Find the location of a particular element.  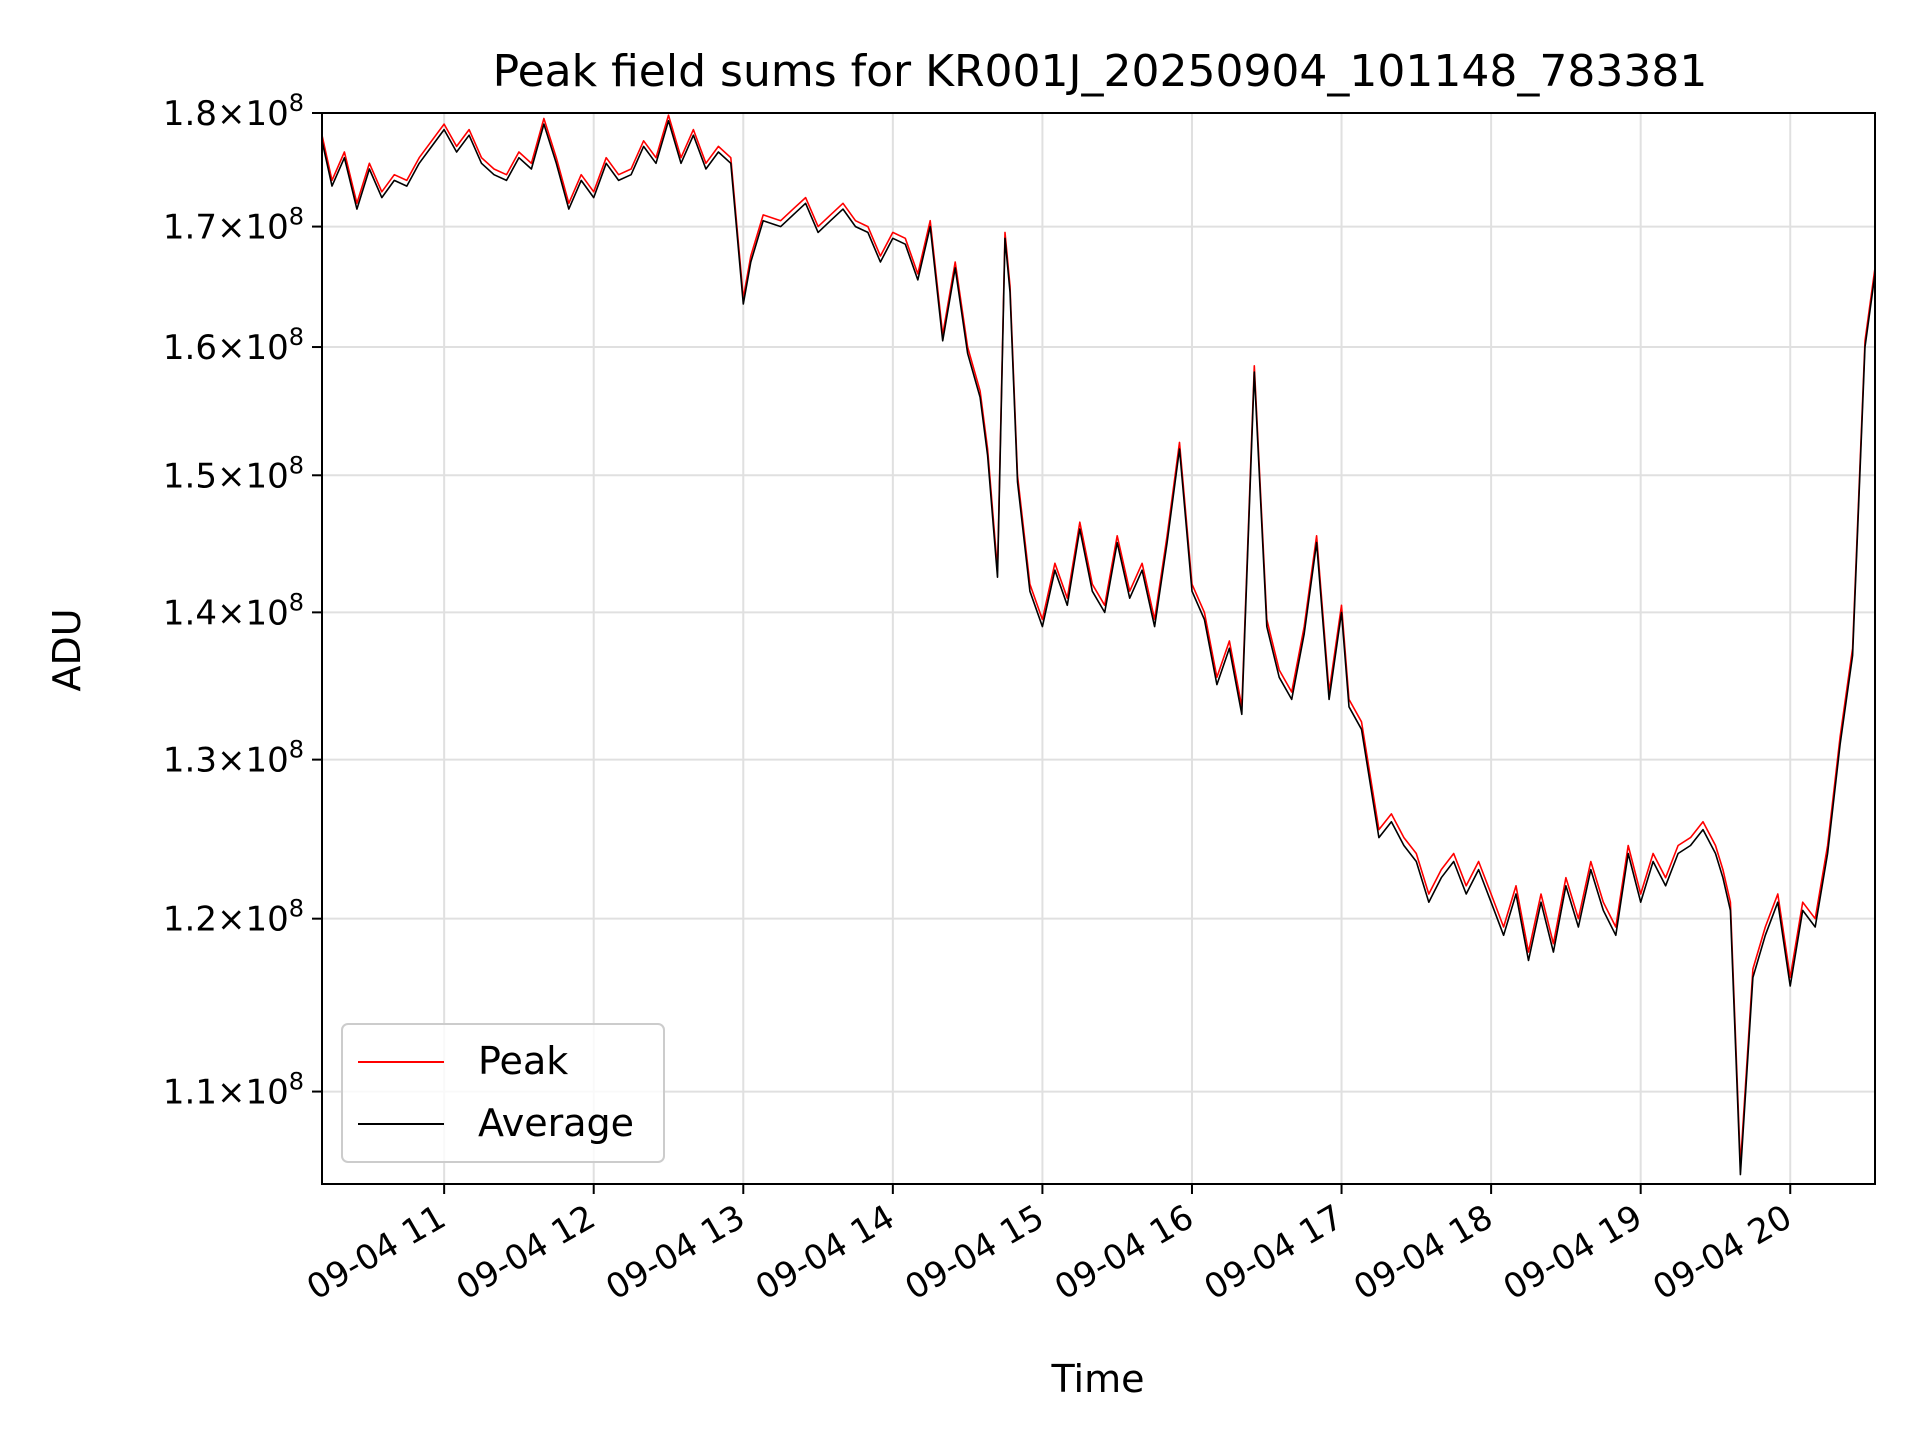

y-tick-label: 1.6×10⁸ is located at coordinates (233, 345).